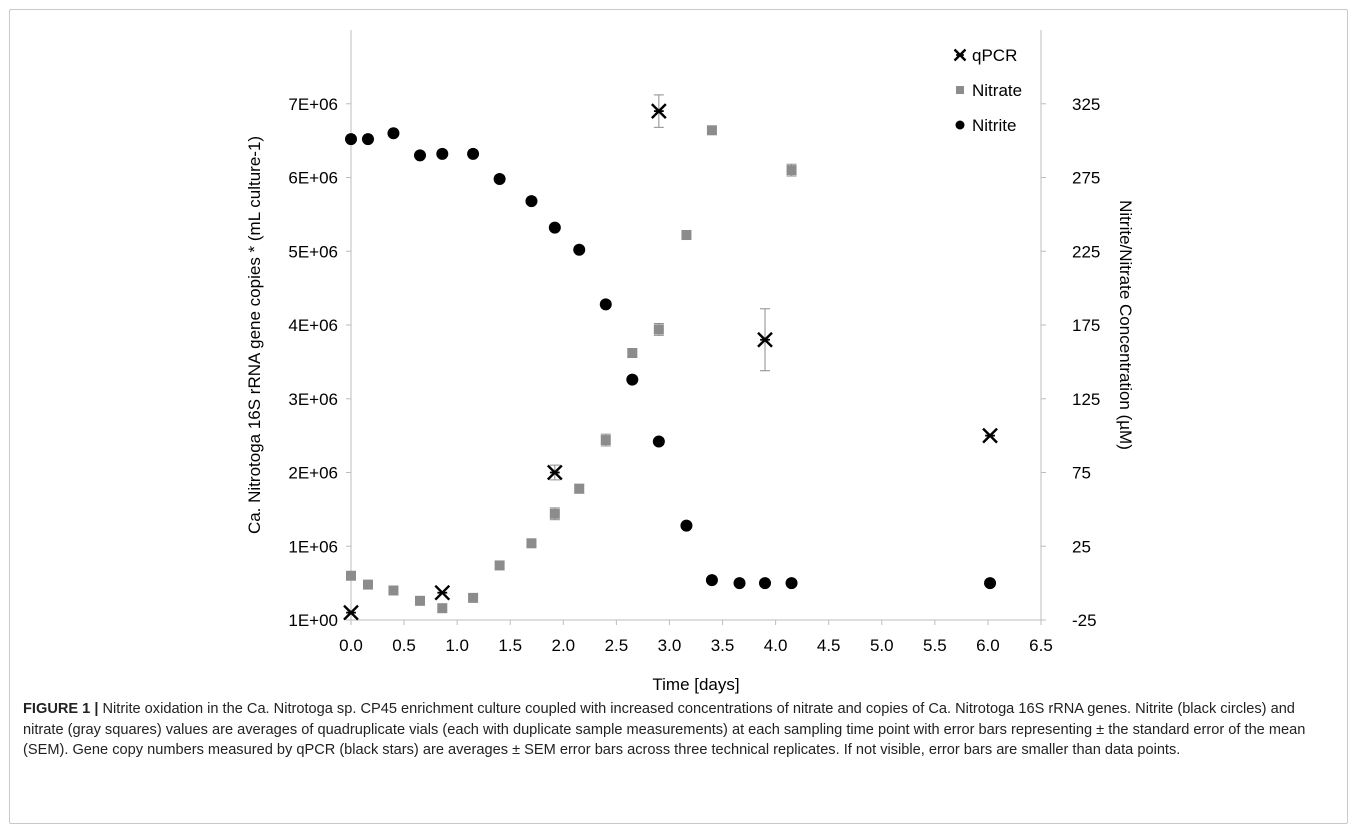 This screenshot has width=1357, height=835. I want to click on y-left-tick-label: 7E+06, so click(313, 104).